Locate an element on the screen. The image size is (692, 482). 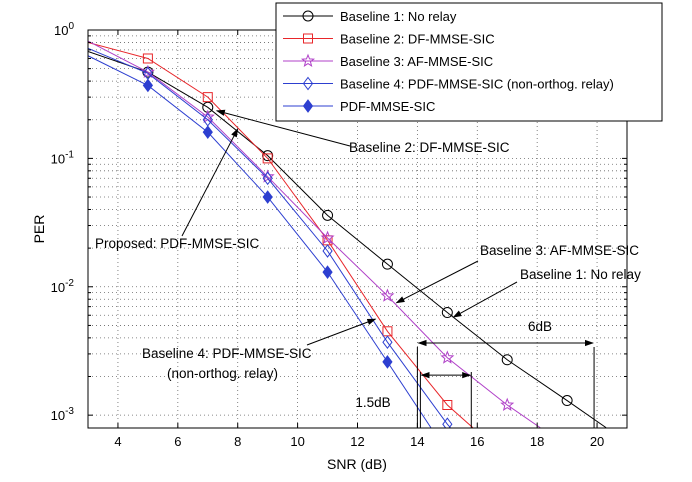
annotation-label: Baseline 1: No relay is located at coordinates (580, 274).